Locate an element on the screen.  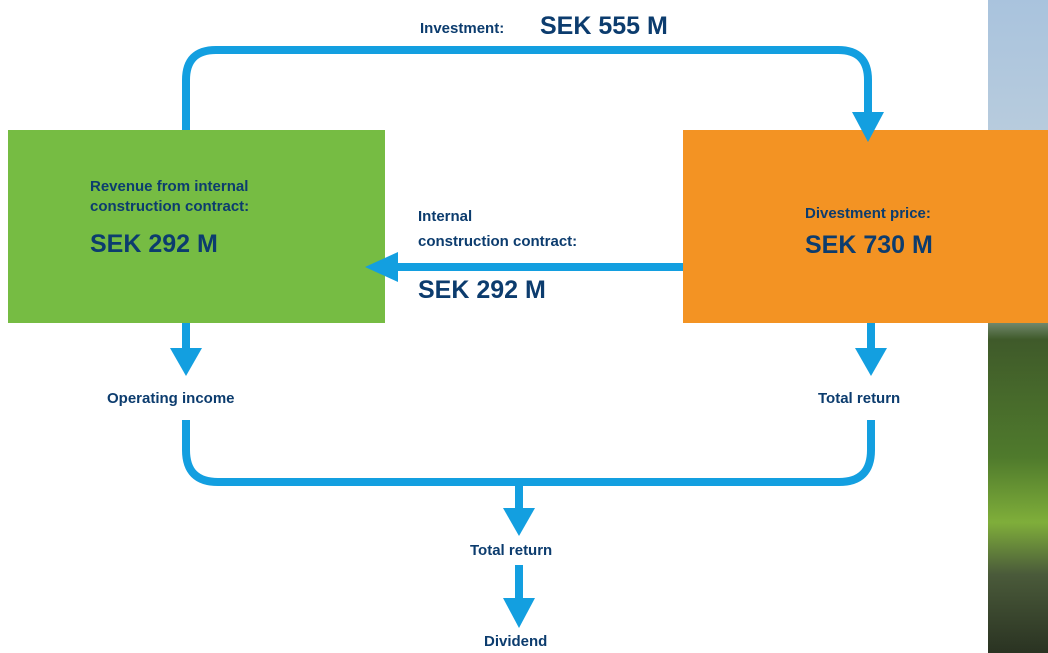
operating-income: Operating income is located at coordinates (171, 398).